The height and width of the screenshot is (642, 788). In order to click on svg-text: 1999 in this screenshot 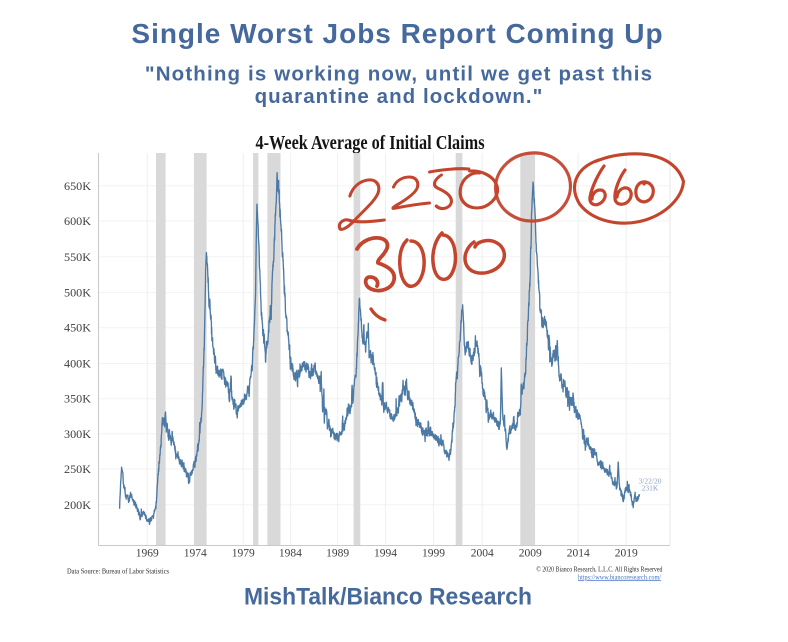, I will do `click(433, 554)`.